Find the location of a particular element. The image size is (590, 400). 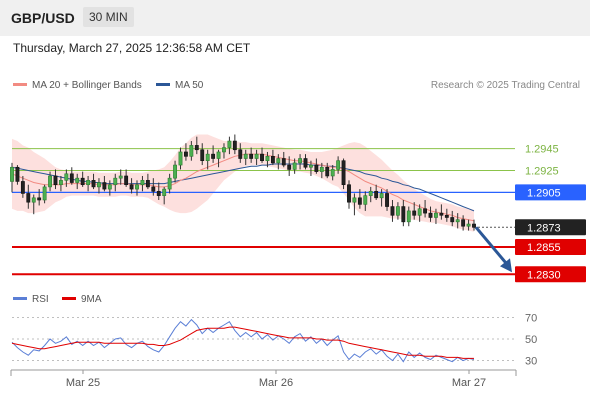

x-tick-label: Mar 26 is located at coordinates (276, 383).